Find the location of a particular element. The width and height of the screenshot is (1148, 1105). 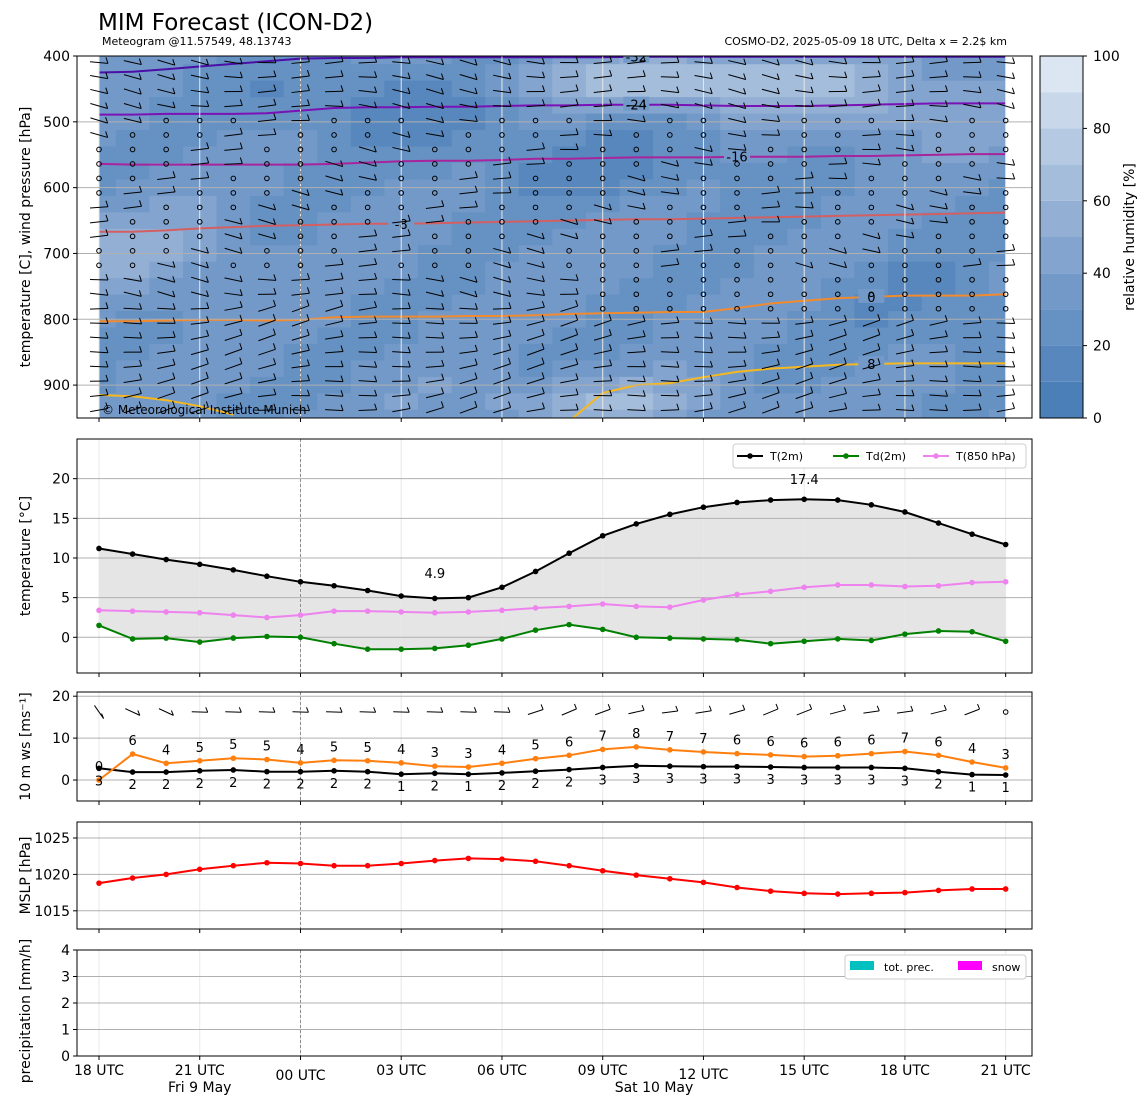

gust-value-label: 6 is located at coordinates (737, 741).